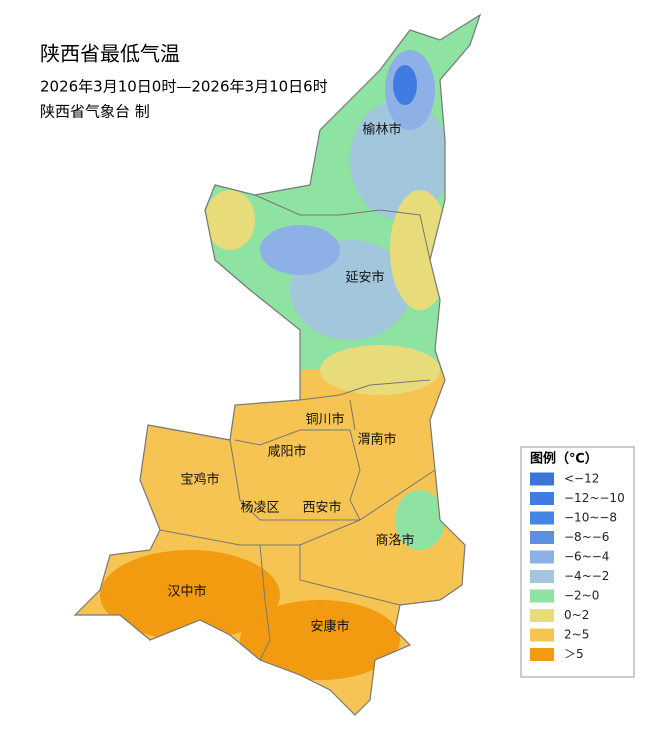 The image size is (650, 734). What do you see at coordinates (586, 576) in the screenshot?
I see `legend-label: −4~−2` at bounding box center [586, 576].